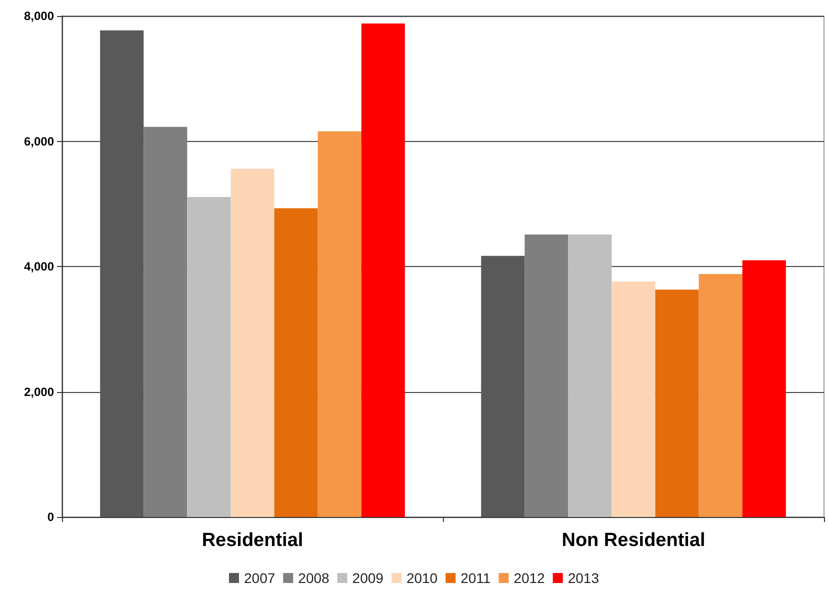 The width and height of the screenshot is (828, 590). I want to click on legend-label: 2011, so click(475, 578).